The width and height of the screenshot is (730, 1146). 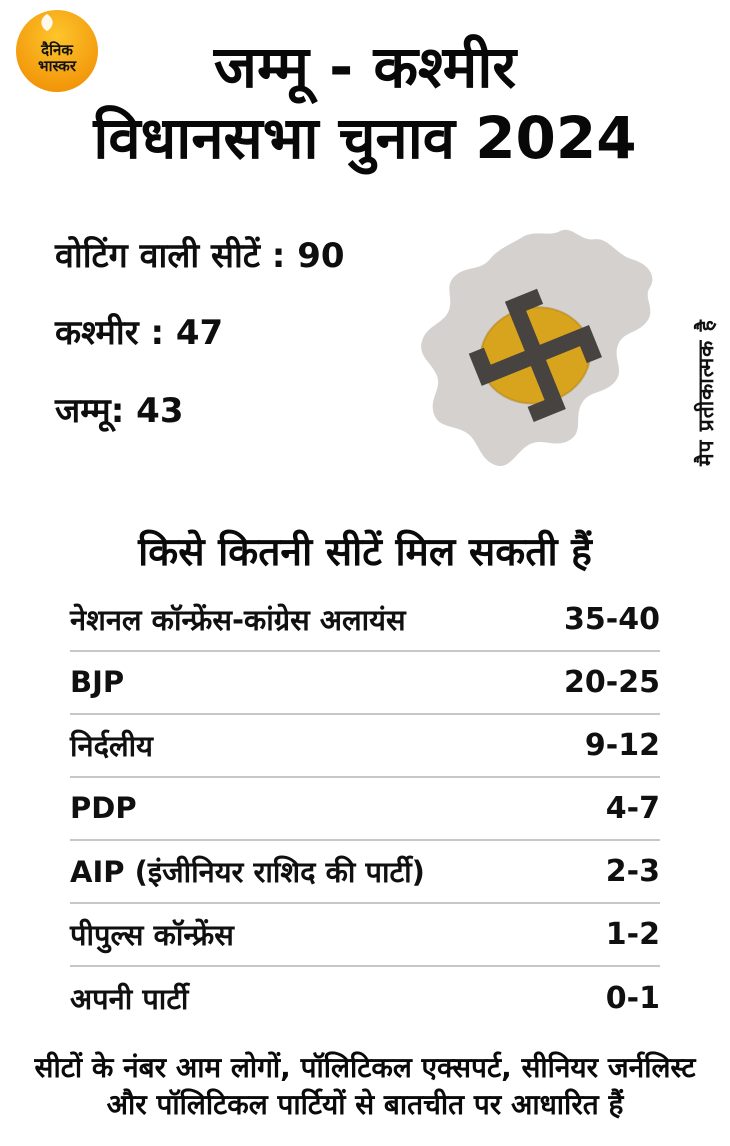 What do you see at coordinates (365, 998) in the screenshot?
I see `table-row: अपनी पार्टी 0-1` at bounding box center [365, 998].